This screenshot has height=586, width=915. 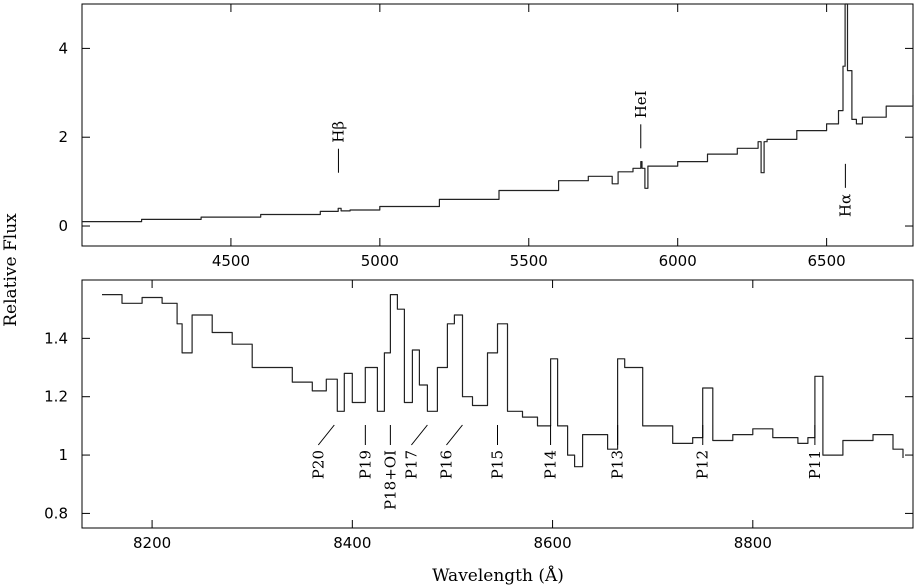 What do you see at coordinates (551, 464) in the screenshot?
I see `annotation-label: P14` at bounding box center [551, 464].